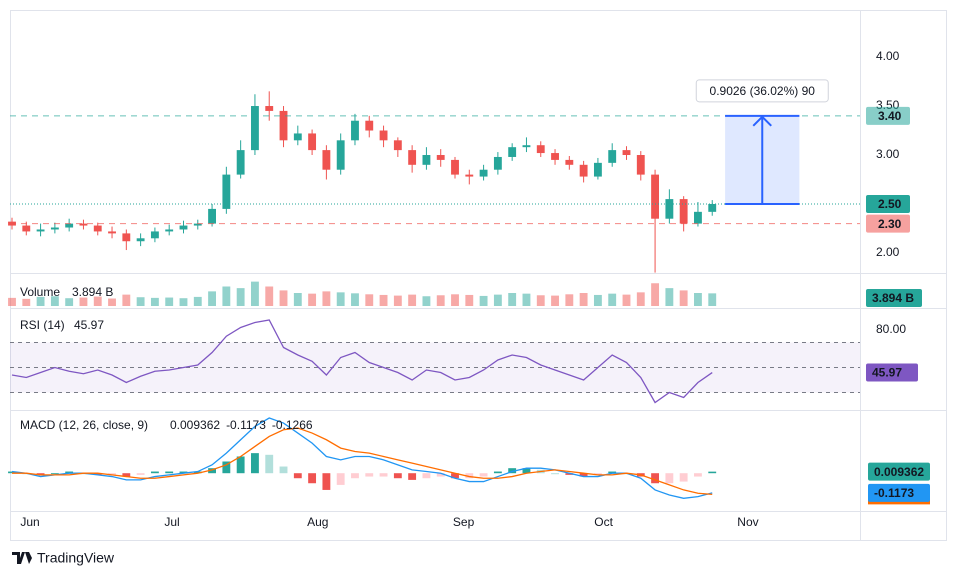  Describe the element at coordinates (89, 325) in the screenshot. I see `pane-value: 45.97` at that location.